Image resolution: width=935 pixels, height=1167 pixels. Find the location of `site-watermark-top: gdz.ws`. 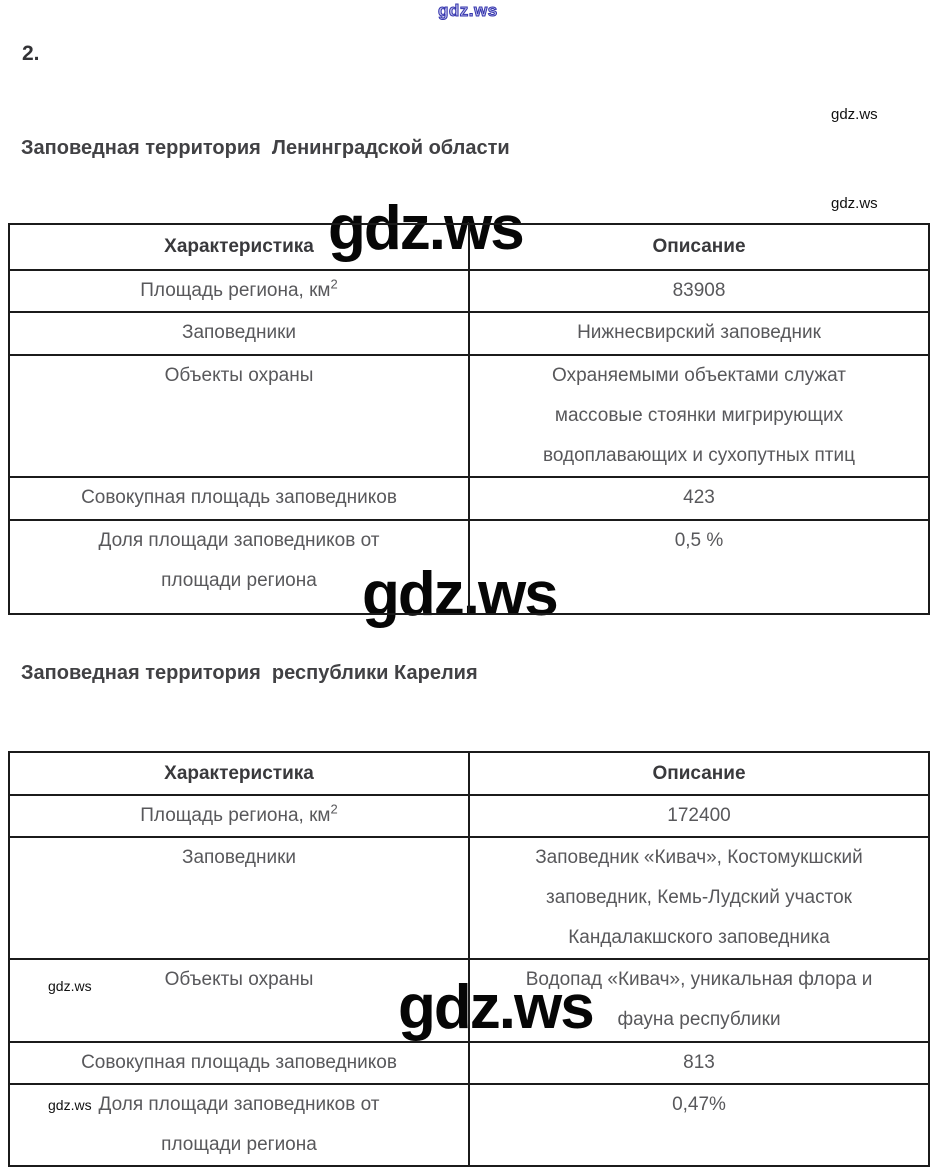

site-watermark-top: gdz.ws is located at coordinates (468, 11).